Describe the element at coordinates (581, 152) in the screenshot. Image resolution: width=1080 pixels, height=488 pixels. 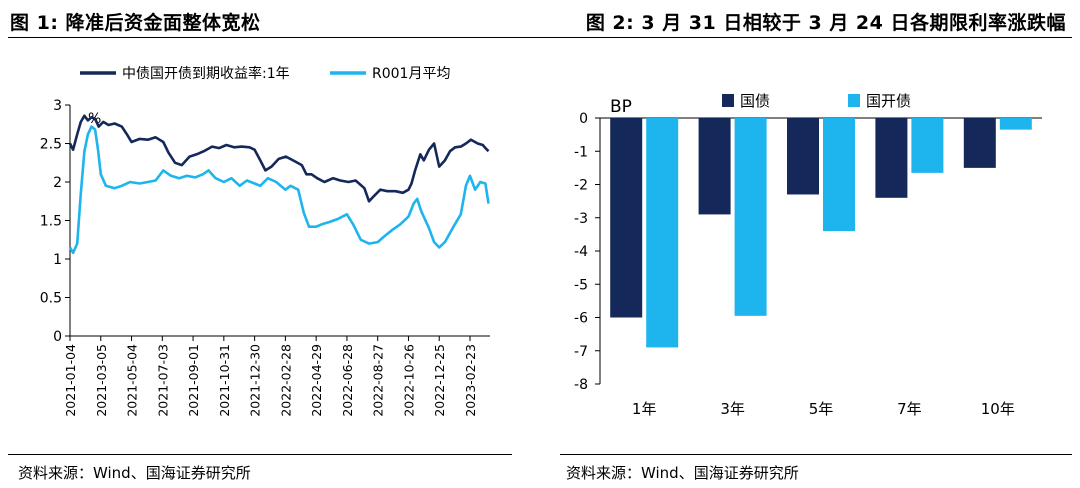
I see `y-tick-label: -1` at that location.